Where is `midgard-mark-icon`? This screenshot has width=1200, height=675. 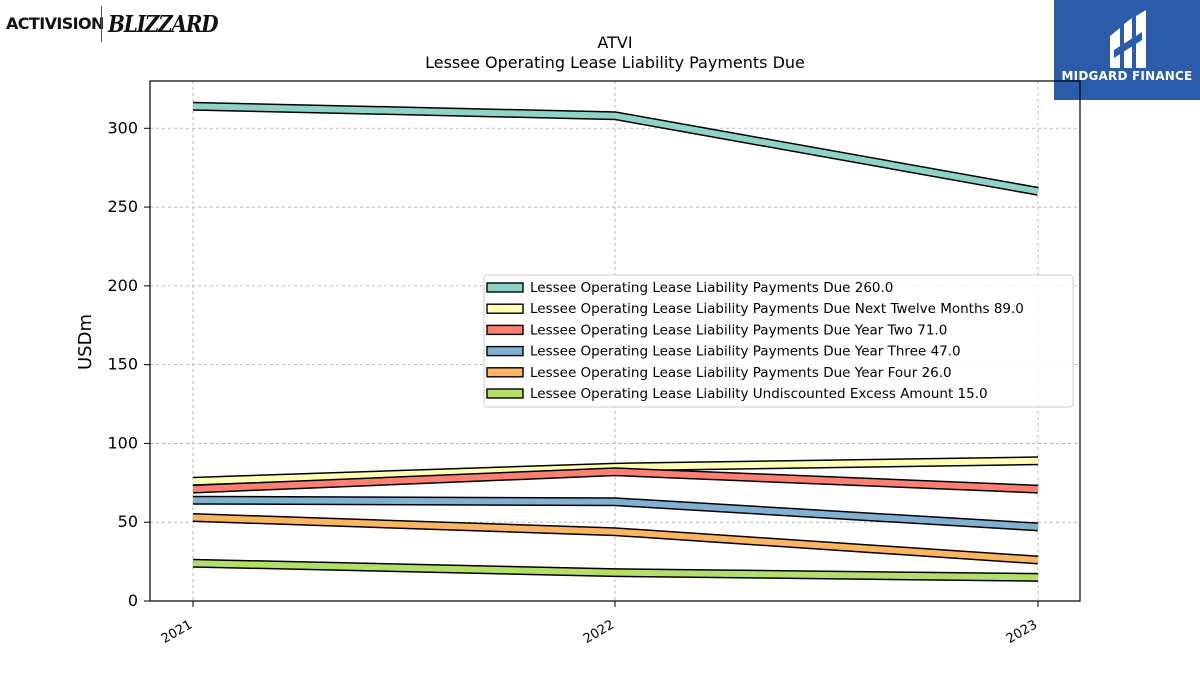
midgard-mark-icon is located at coordinates (1128, 39).